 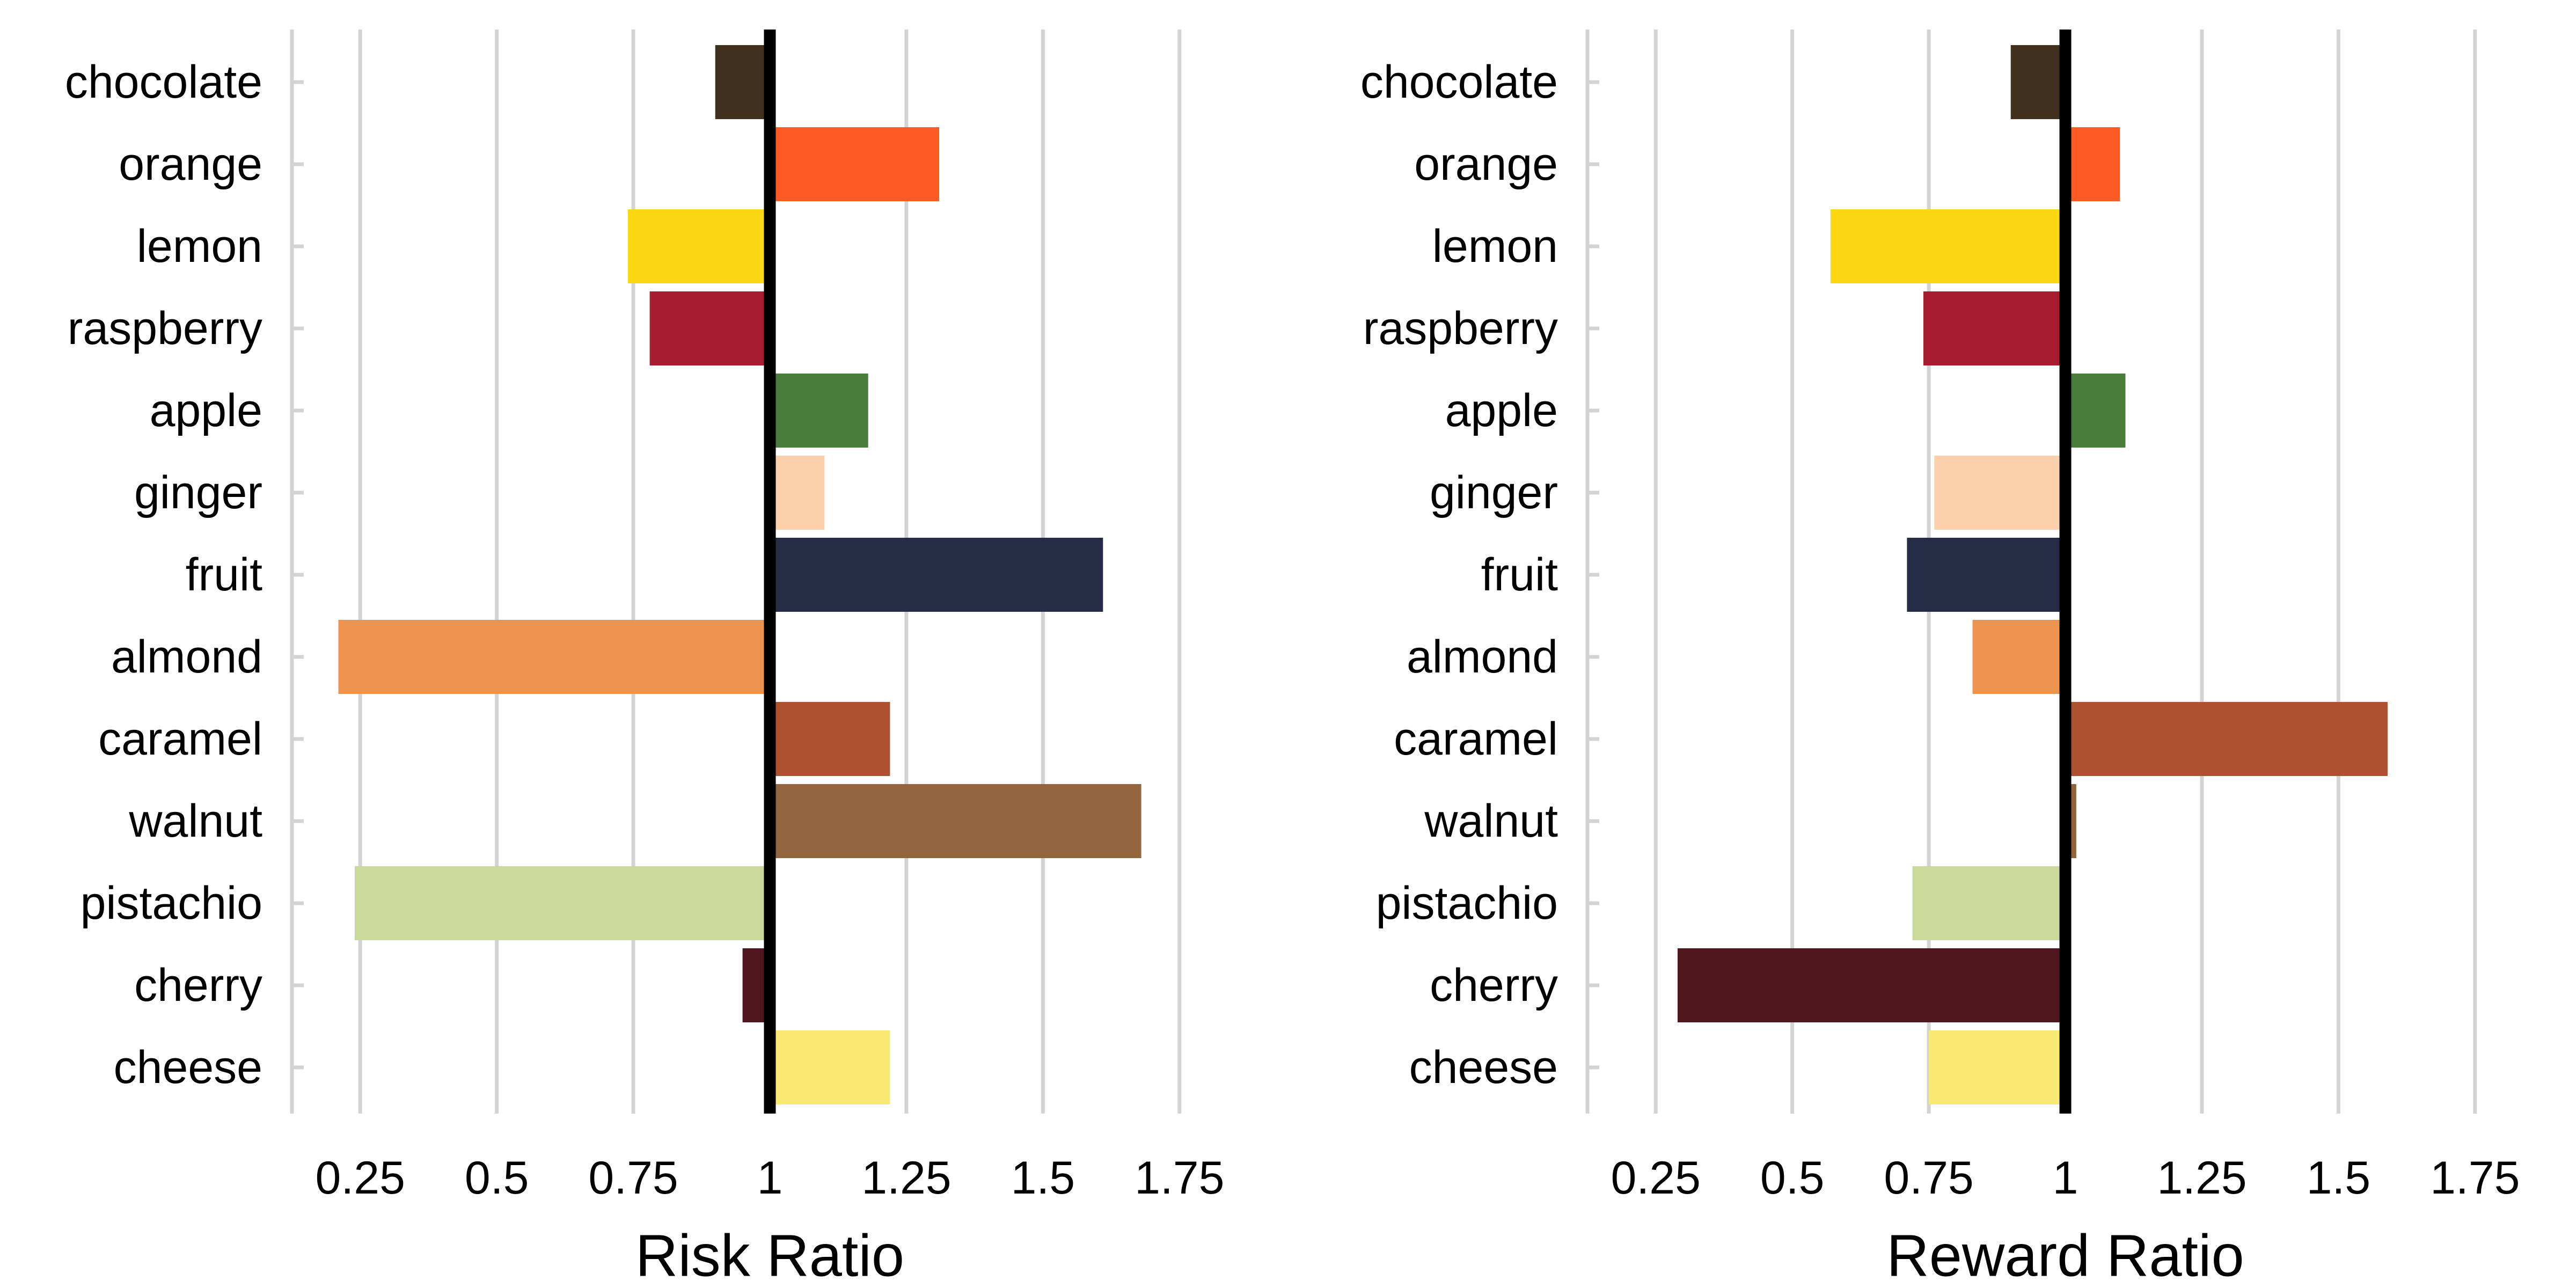 What do you see at coordinates (1989, 903) in the screenshot?
I see `reward-bar-pistachio` at bounding box center [1989, 903].